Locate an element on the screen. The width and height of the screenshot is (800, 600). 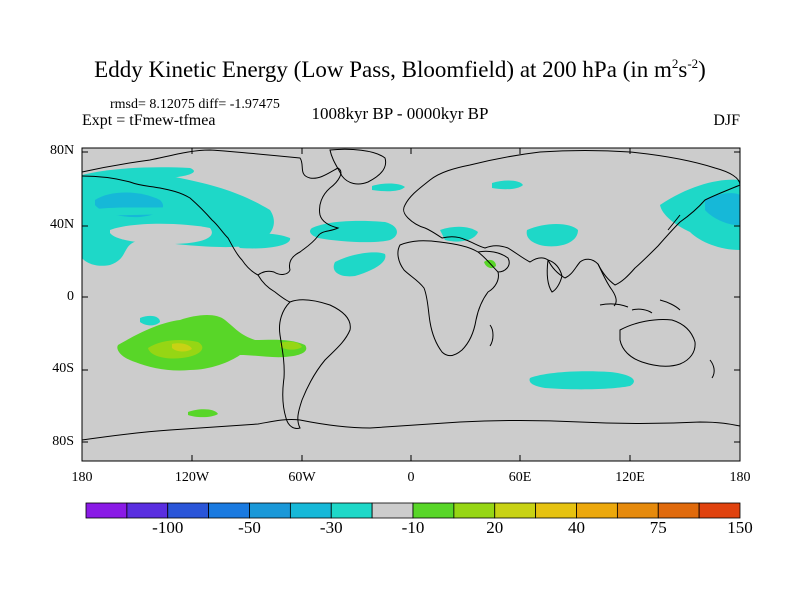
lon-label-0: 0 is located at coordinates (411, 477).